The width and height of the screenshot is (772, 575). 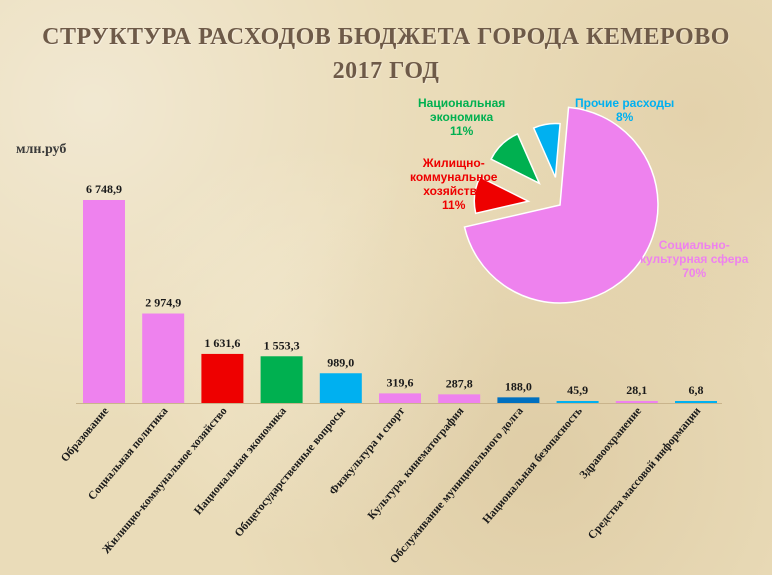 What do you see at coordinates (282, 345) in the screenshot?
I see `bar-value-label: 1 553,3` at bounding box center [282, 345].